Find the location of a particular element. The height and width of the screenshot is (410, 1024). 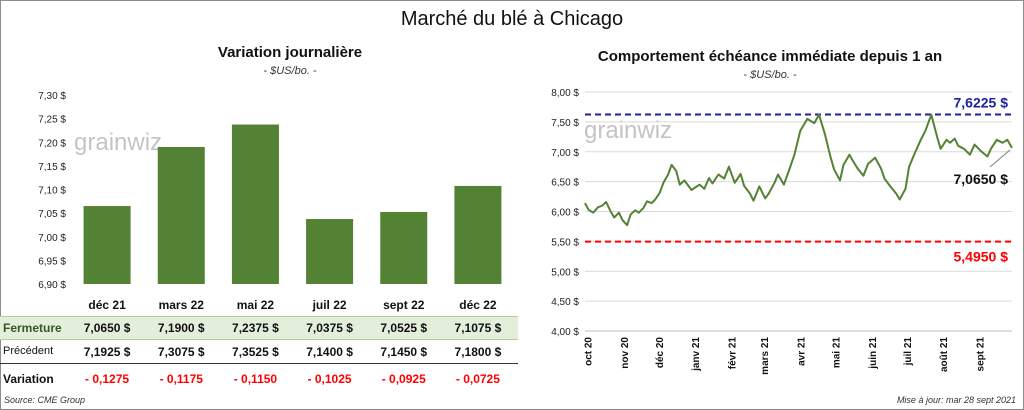

line-y-tick-label: 7,00 $ is located at coordinates (565, 153).